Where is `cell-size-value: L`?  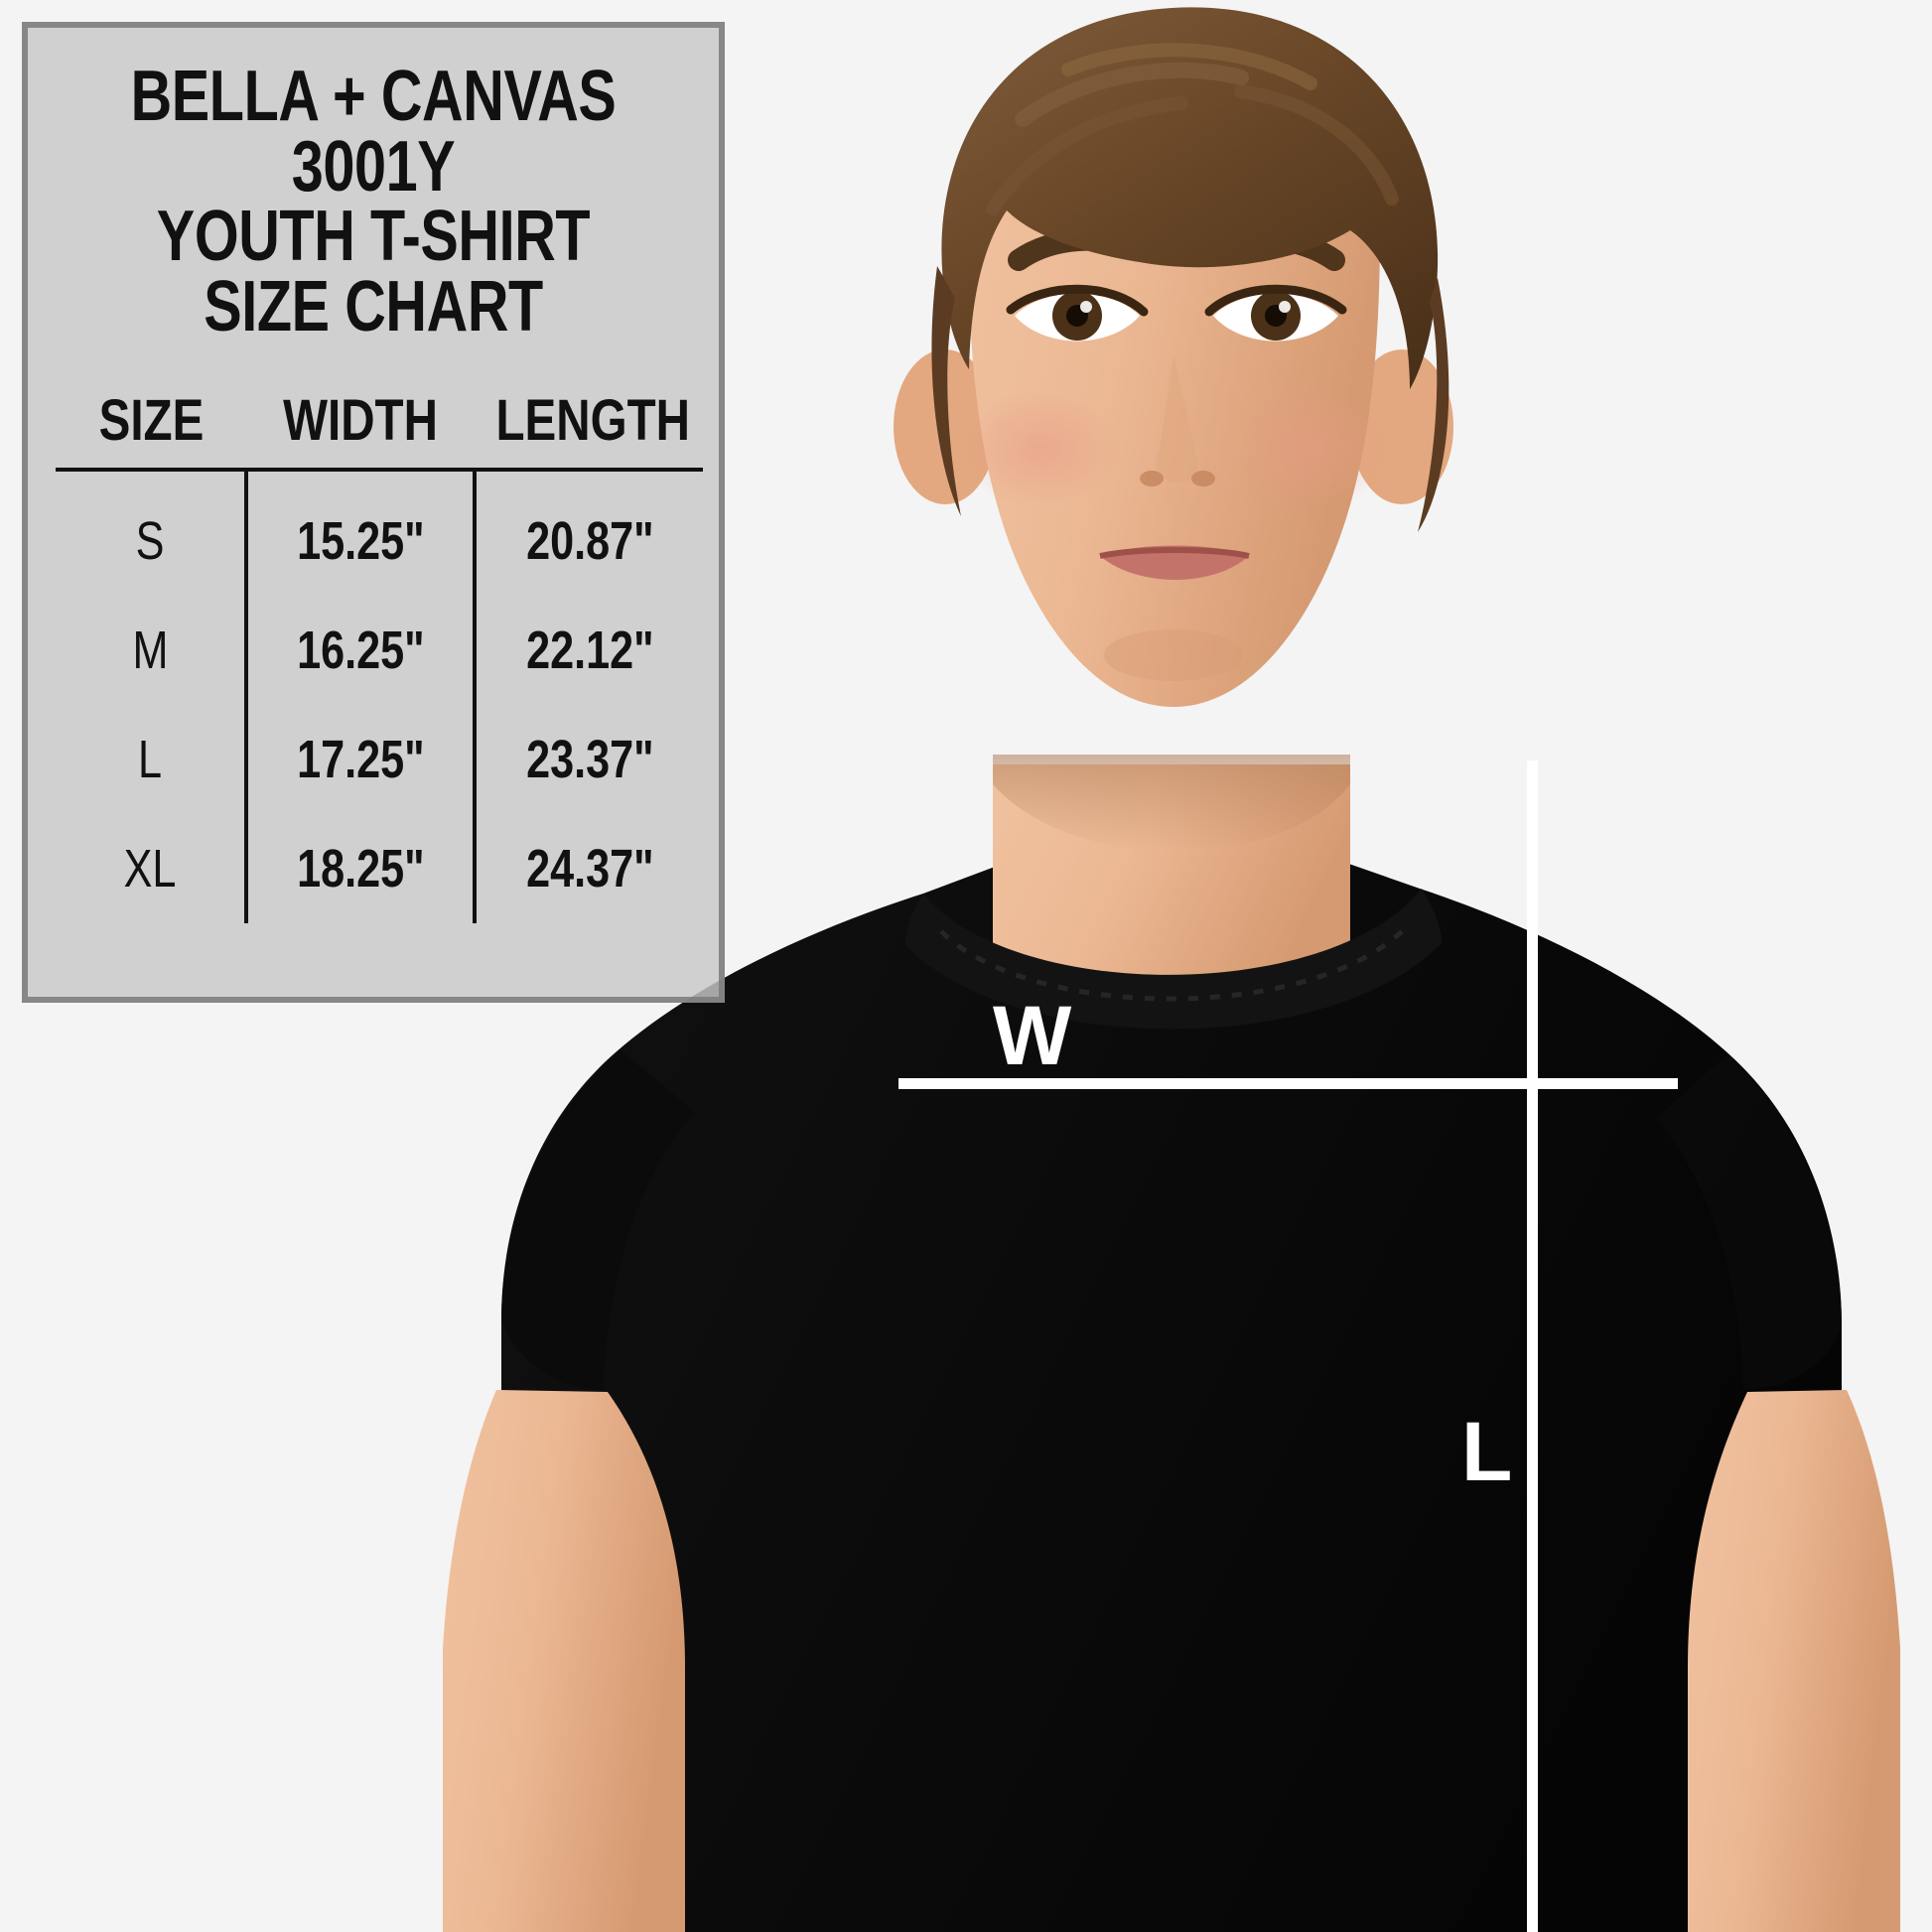
cell-size-value: L is located at coordinates (150, 760).